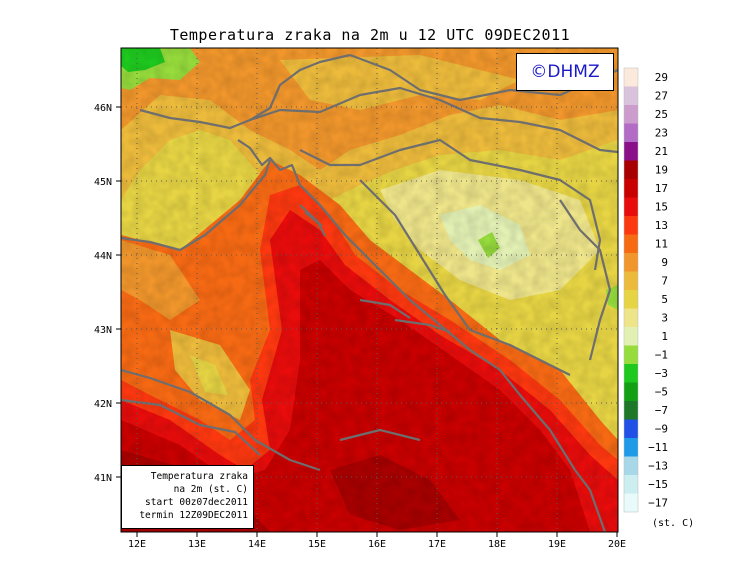 Image resolution: width=740 pixels, height=582 pixels. Describe the element at coordinates (661, 133) in the screenshot. I see `colorbar-label: 23` at that location.